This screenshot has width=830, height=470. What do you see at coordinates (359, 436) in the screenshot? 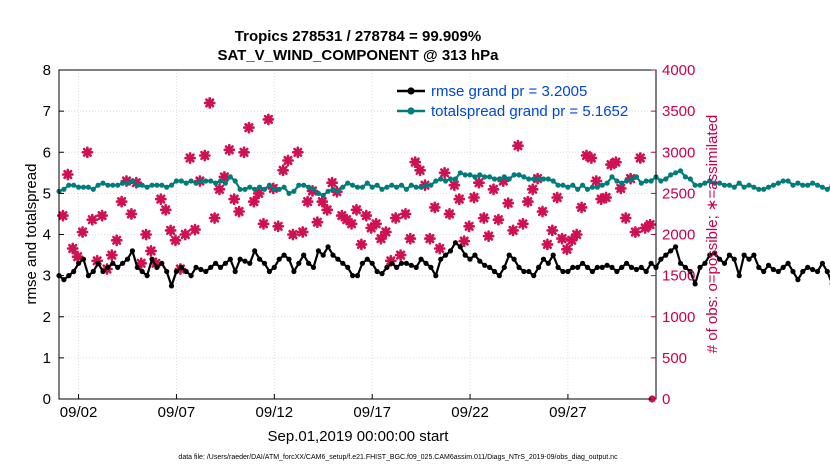
I see `x-axis-label: Sep.01,2019 00:00:00 start` at bounding box center [359, 436].